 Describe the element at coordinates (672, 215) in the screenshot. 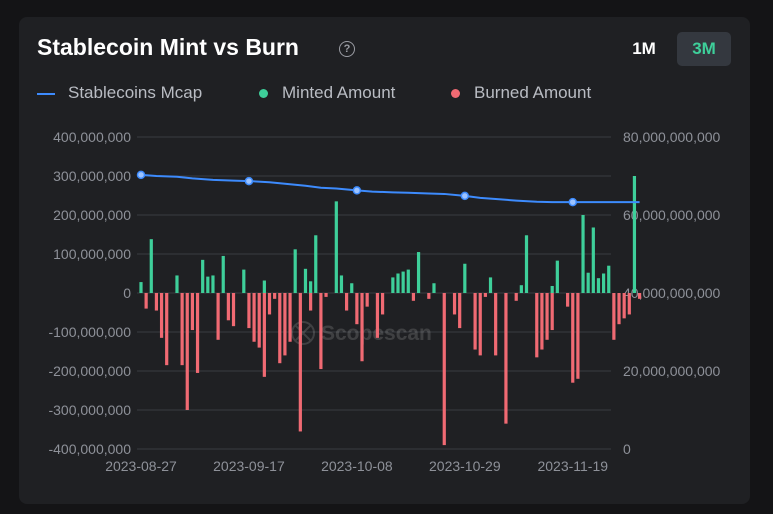

I see `y-right-tick-label: 60,000,000,000` at that location.